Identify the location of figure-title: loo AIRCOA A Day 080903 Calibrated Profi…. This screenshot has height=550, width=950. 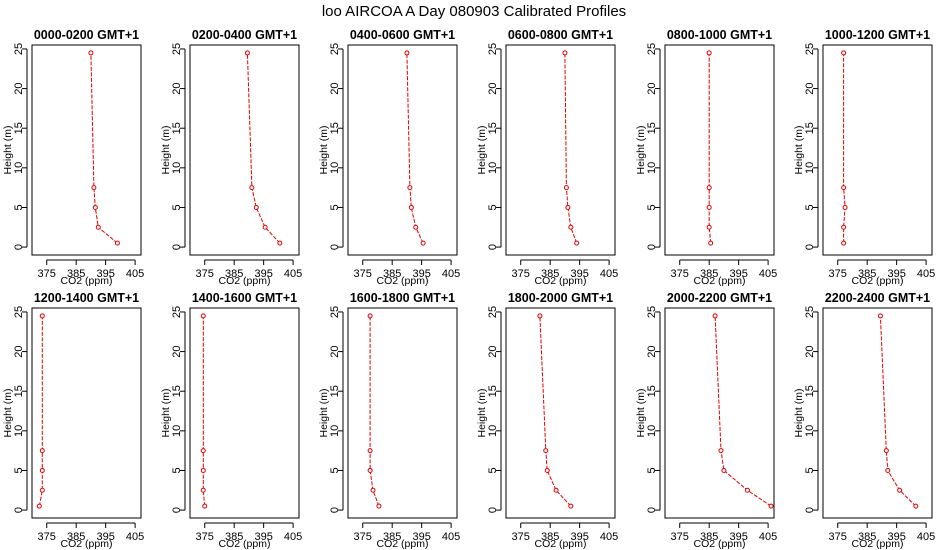
(474, 11).